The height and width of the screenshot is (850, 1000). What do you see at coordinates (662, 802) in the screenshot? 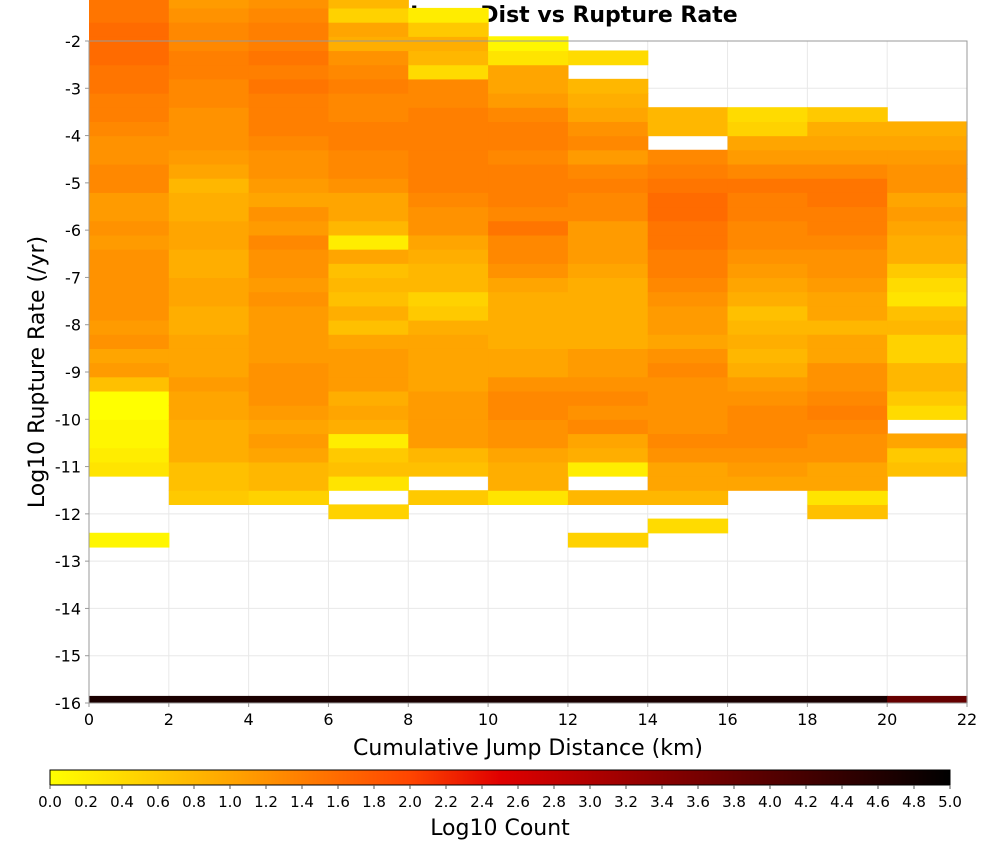
I see `colorbar-tick-label: 3.4` at bounding box center [662, 802].